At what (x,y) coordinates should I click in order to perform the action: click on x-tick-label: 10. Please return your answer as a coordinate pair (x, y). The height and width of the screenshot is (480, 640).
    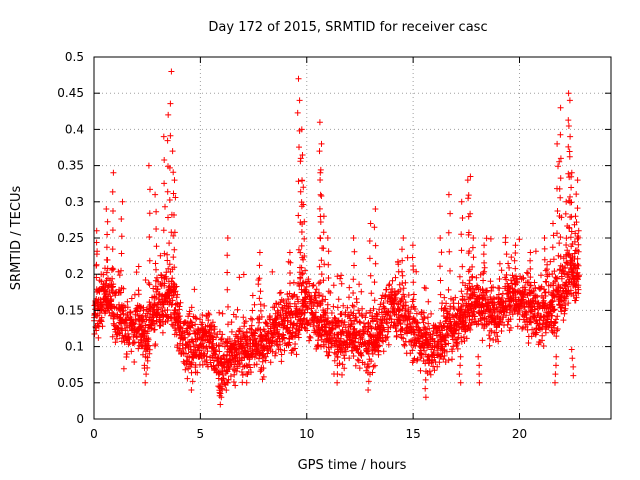
    Looking at the image, I should click on (306, 434).